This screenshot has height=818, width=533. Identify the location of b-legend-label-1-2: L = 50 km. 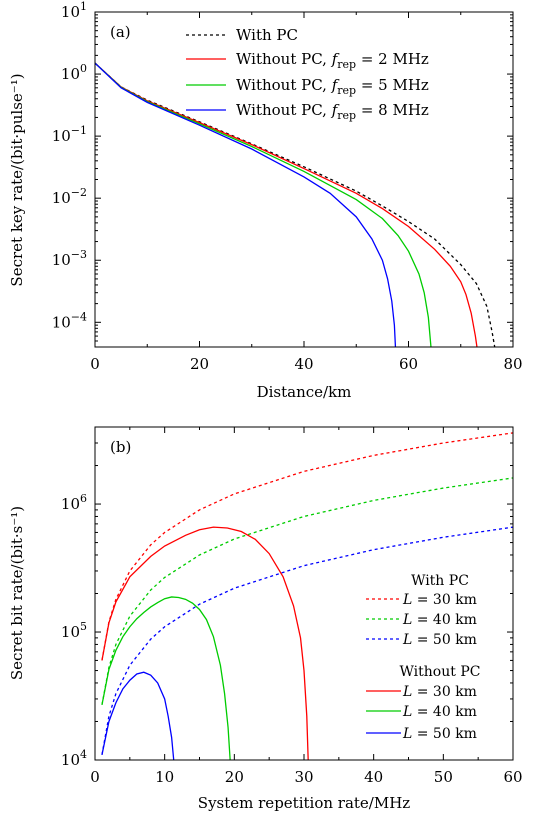
(439, 734).